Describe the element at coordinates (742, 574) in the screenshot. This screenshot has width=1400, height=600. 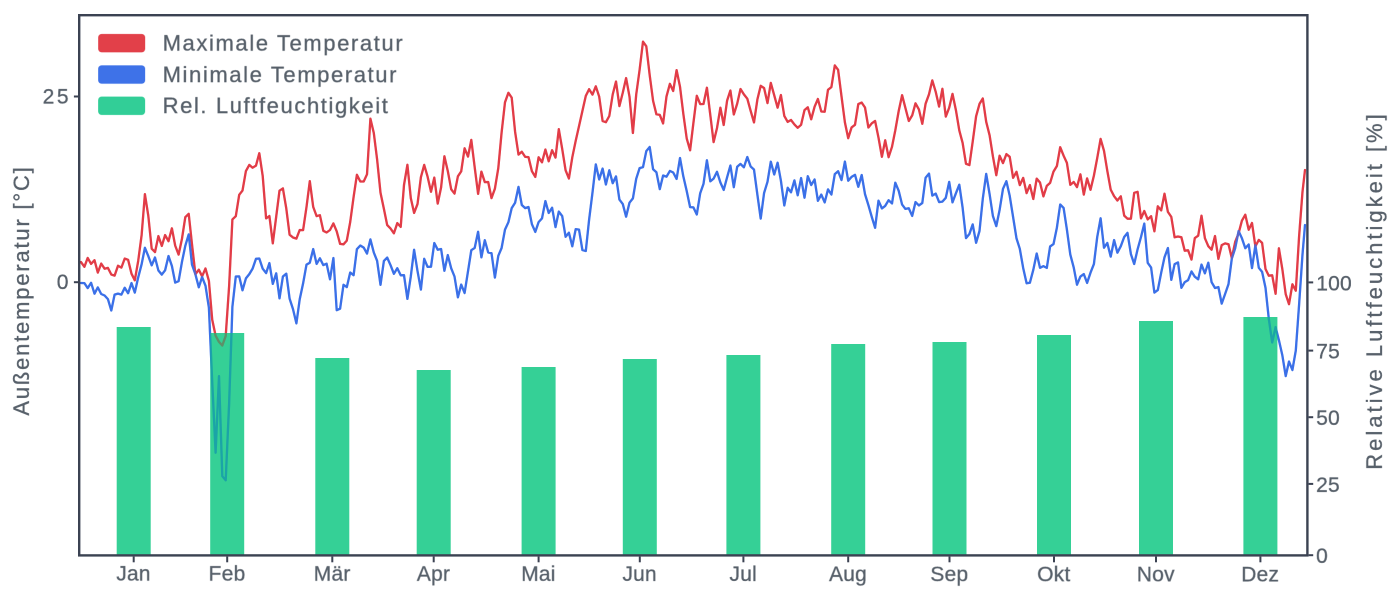
I see `svg-text: Jul` at that location.